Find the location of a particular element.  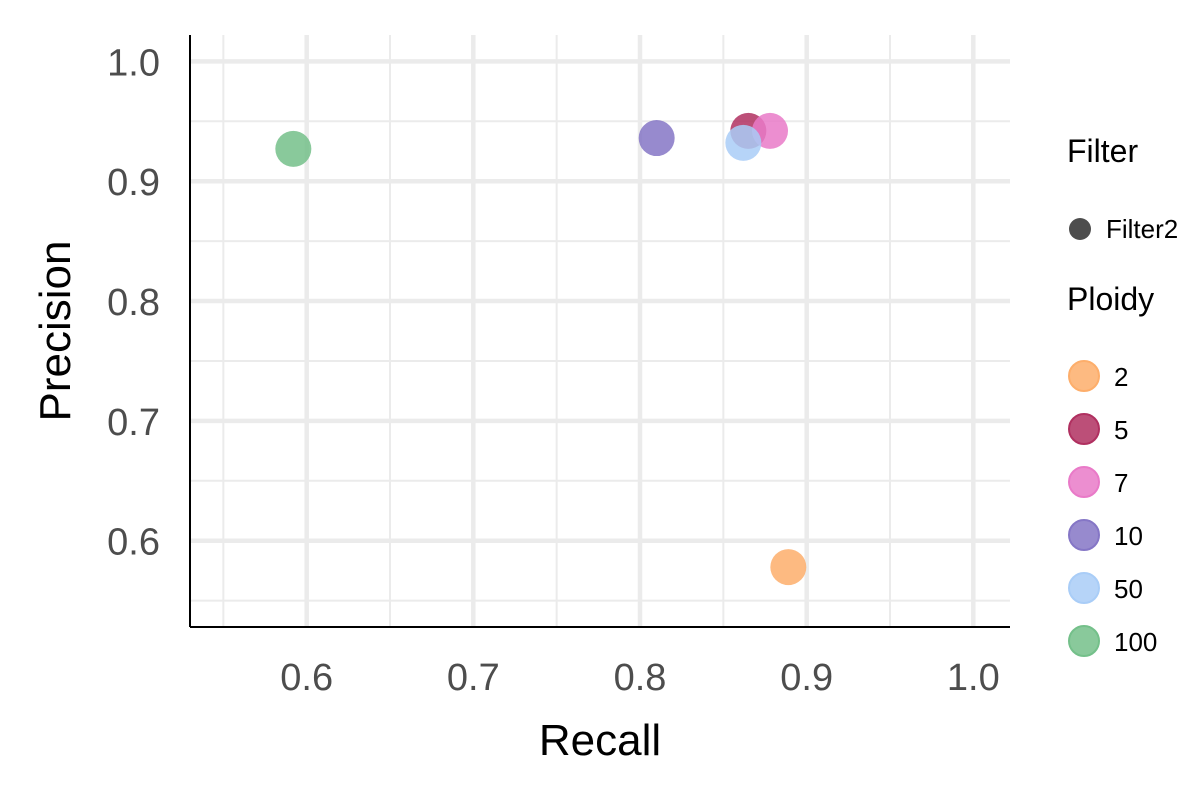

x-tick-label: 1.0 is located at coordinates (973, 678).